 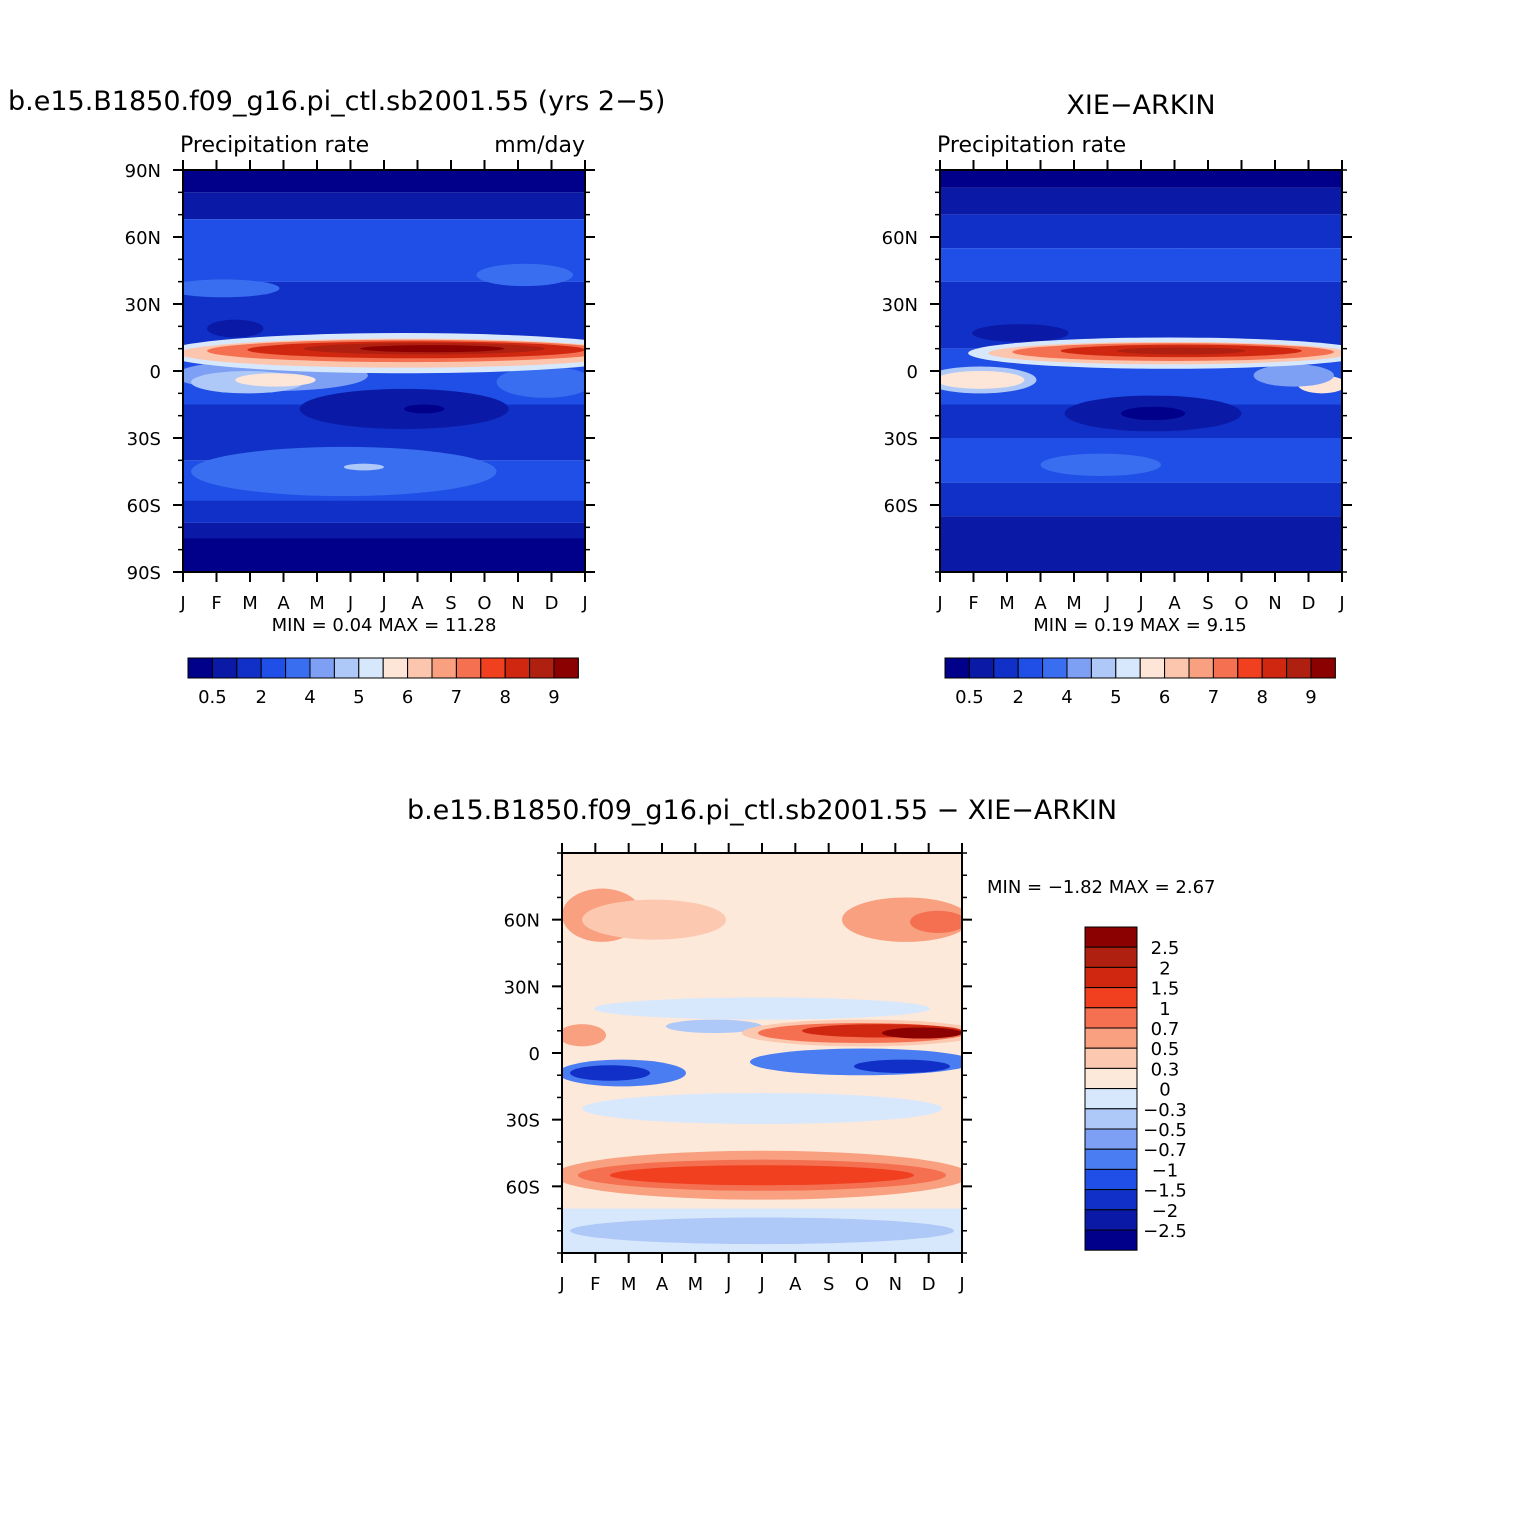 I want to click on panel-obs-minmax: MIN = 0.19 MAX = 9.15, so click(x=1139, y=625).